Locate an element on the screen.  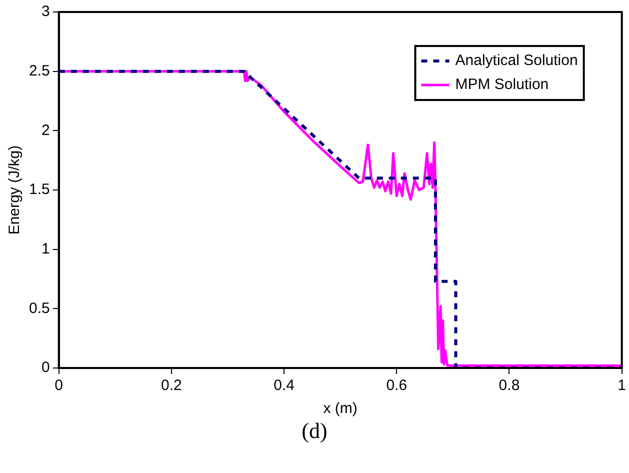
x-tick-label: 1 is located at coordinates (622, 385).